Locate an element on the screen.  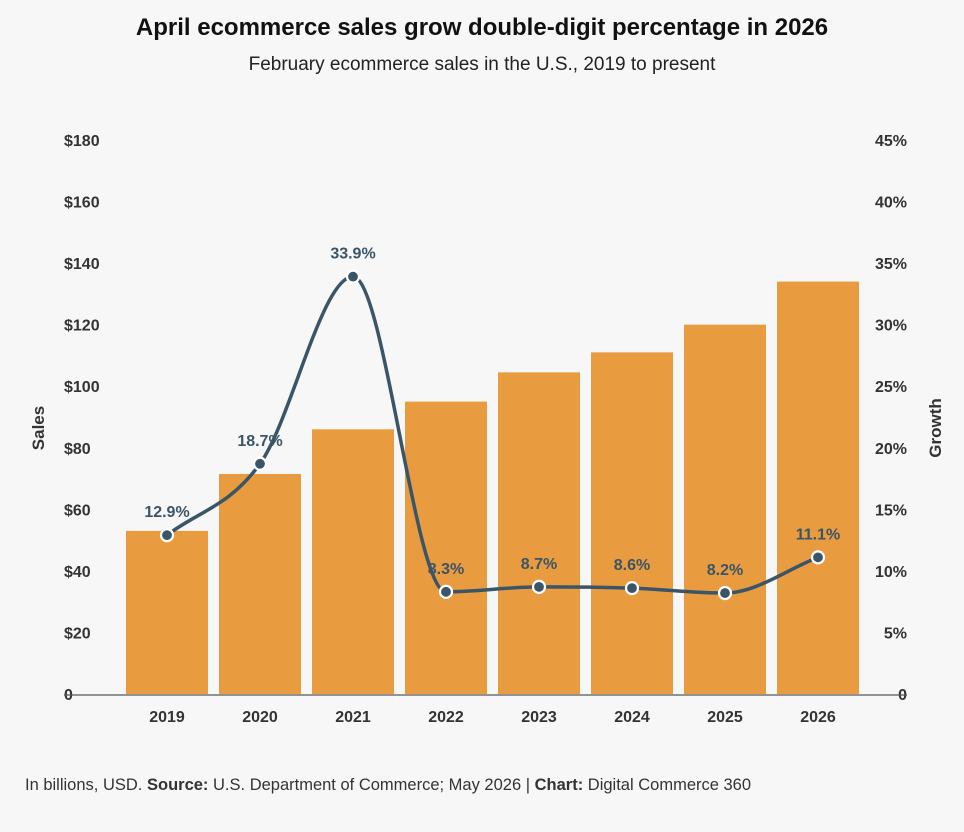
footer-source-label: Source: is located at coordinates (177, 785).